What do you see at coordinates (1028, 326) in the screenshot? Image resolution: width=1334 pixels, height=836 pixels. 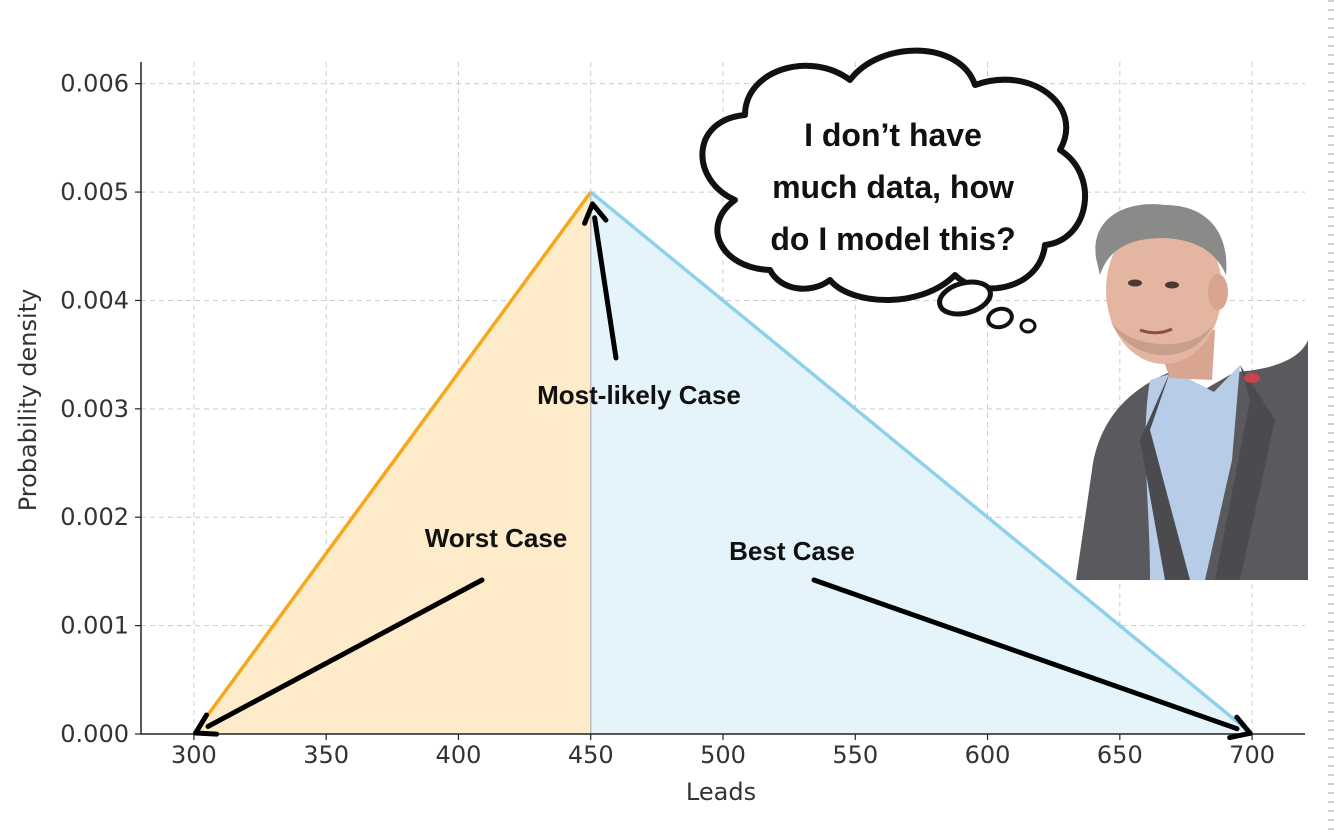 I see `thought-dot-small-icon` at bounding box center [1028, 326].